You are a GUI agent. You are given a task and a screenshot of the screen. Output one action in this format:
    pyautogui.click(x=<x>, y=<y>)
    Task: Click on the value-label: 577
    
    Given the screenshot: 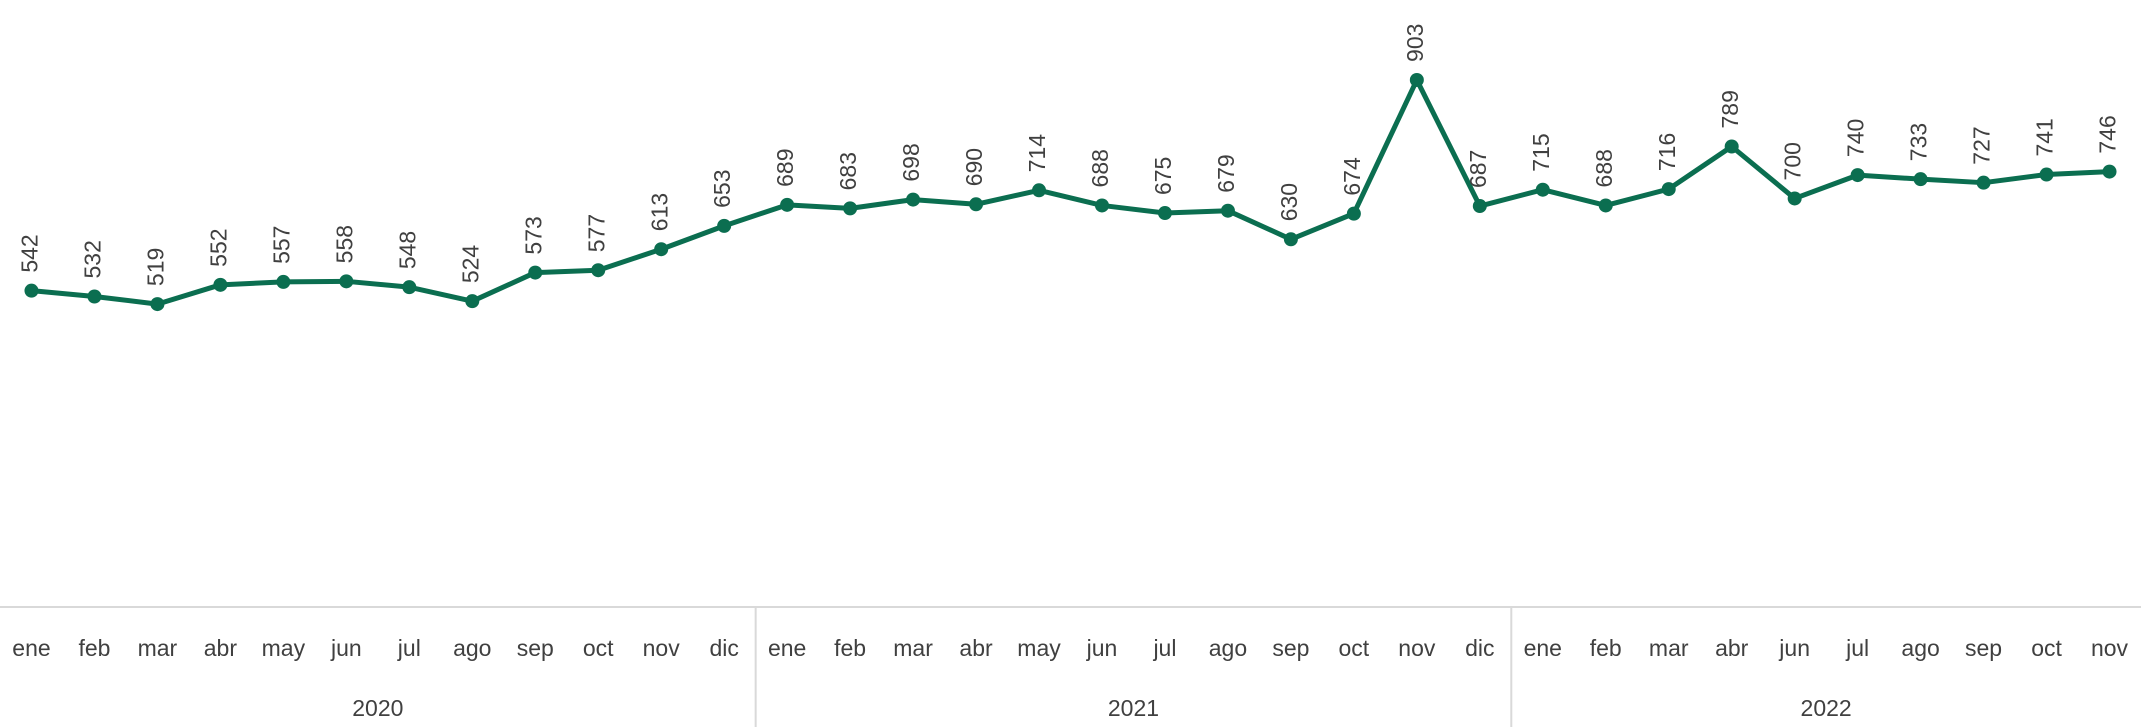 What is the action you would take?
    pyautogui.click(x=596, y=233)
    